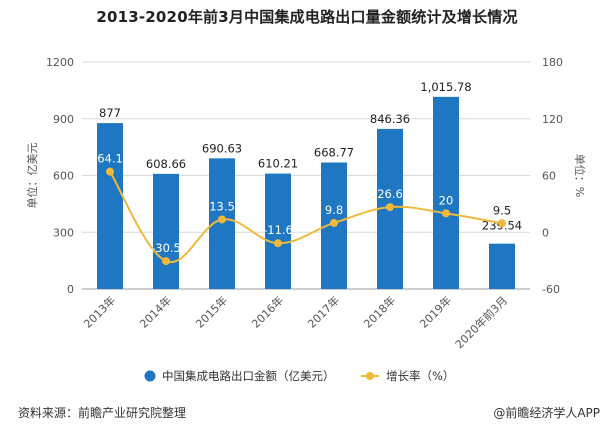 This screenshot has width=614, height=439. Describe the element at coordinates (552, 62) in the screenshot. I see `y-right-tick-label: 180` at that location.